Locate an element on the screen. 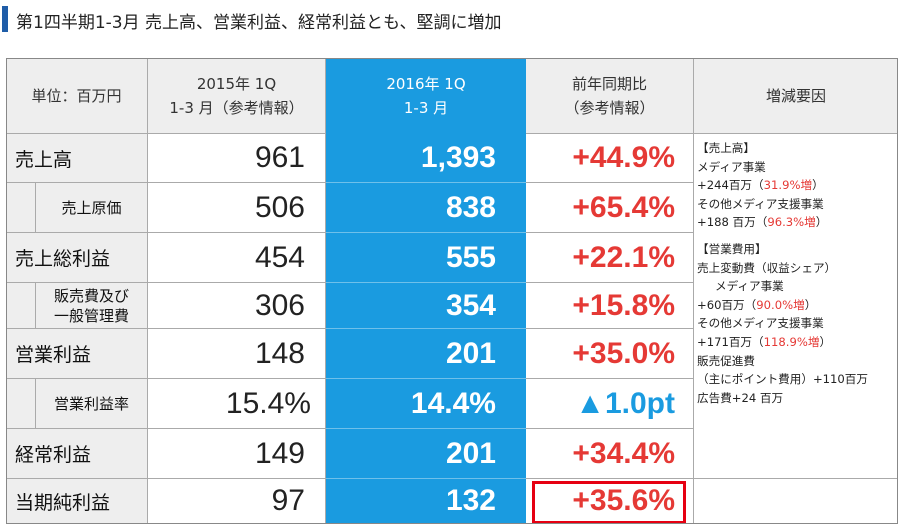 The height and width of the screenshot is (528, 905). reason-promo: 販売促進費 is located at coordinates (726, 360).